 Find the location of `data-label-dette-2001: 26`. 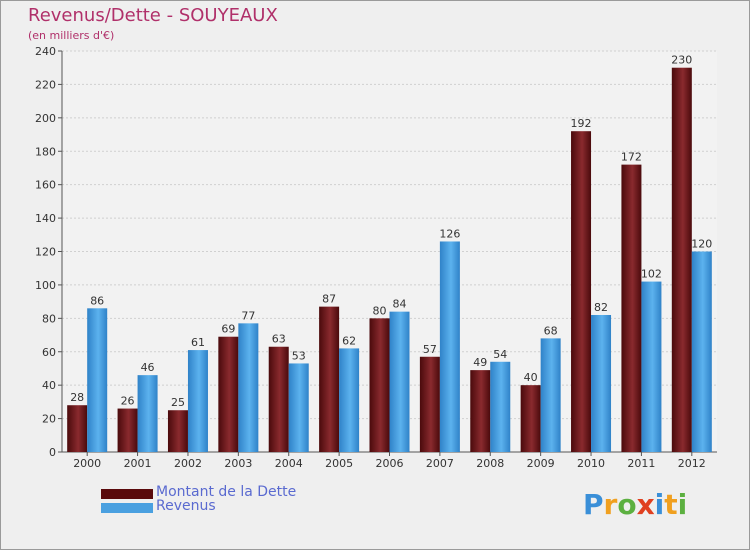

data-label-dette-2001: 26 is located at coordinates (128, 401).